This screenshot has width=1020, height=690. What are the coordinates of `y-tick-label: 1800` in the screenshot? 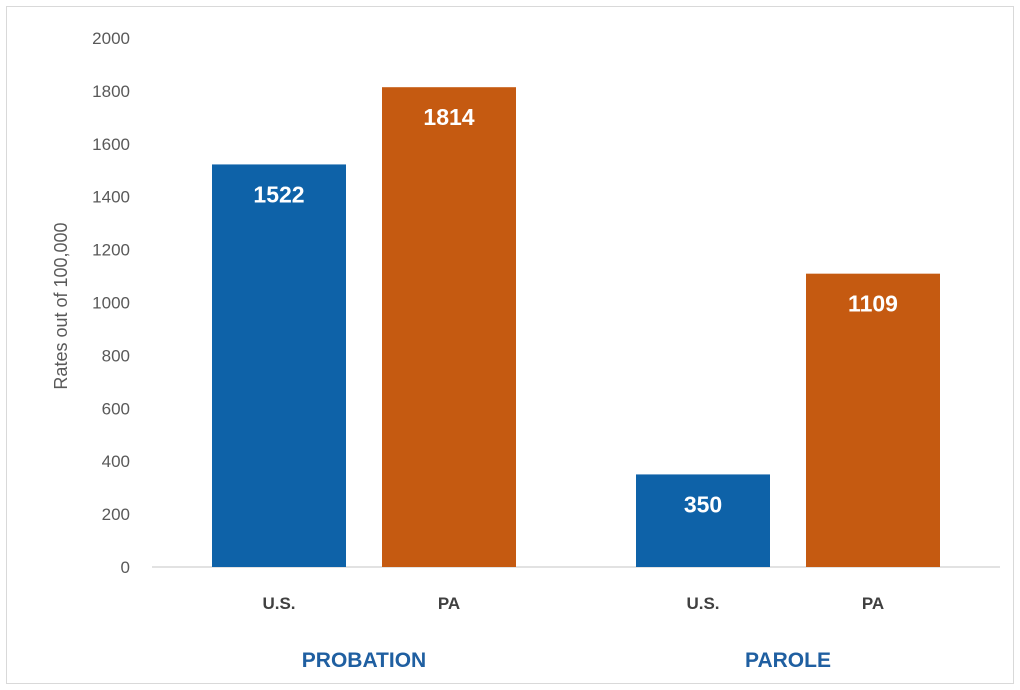 It's located at (111, 91).